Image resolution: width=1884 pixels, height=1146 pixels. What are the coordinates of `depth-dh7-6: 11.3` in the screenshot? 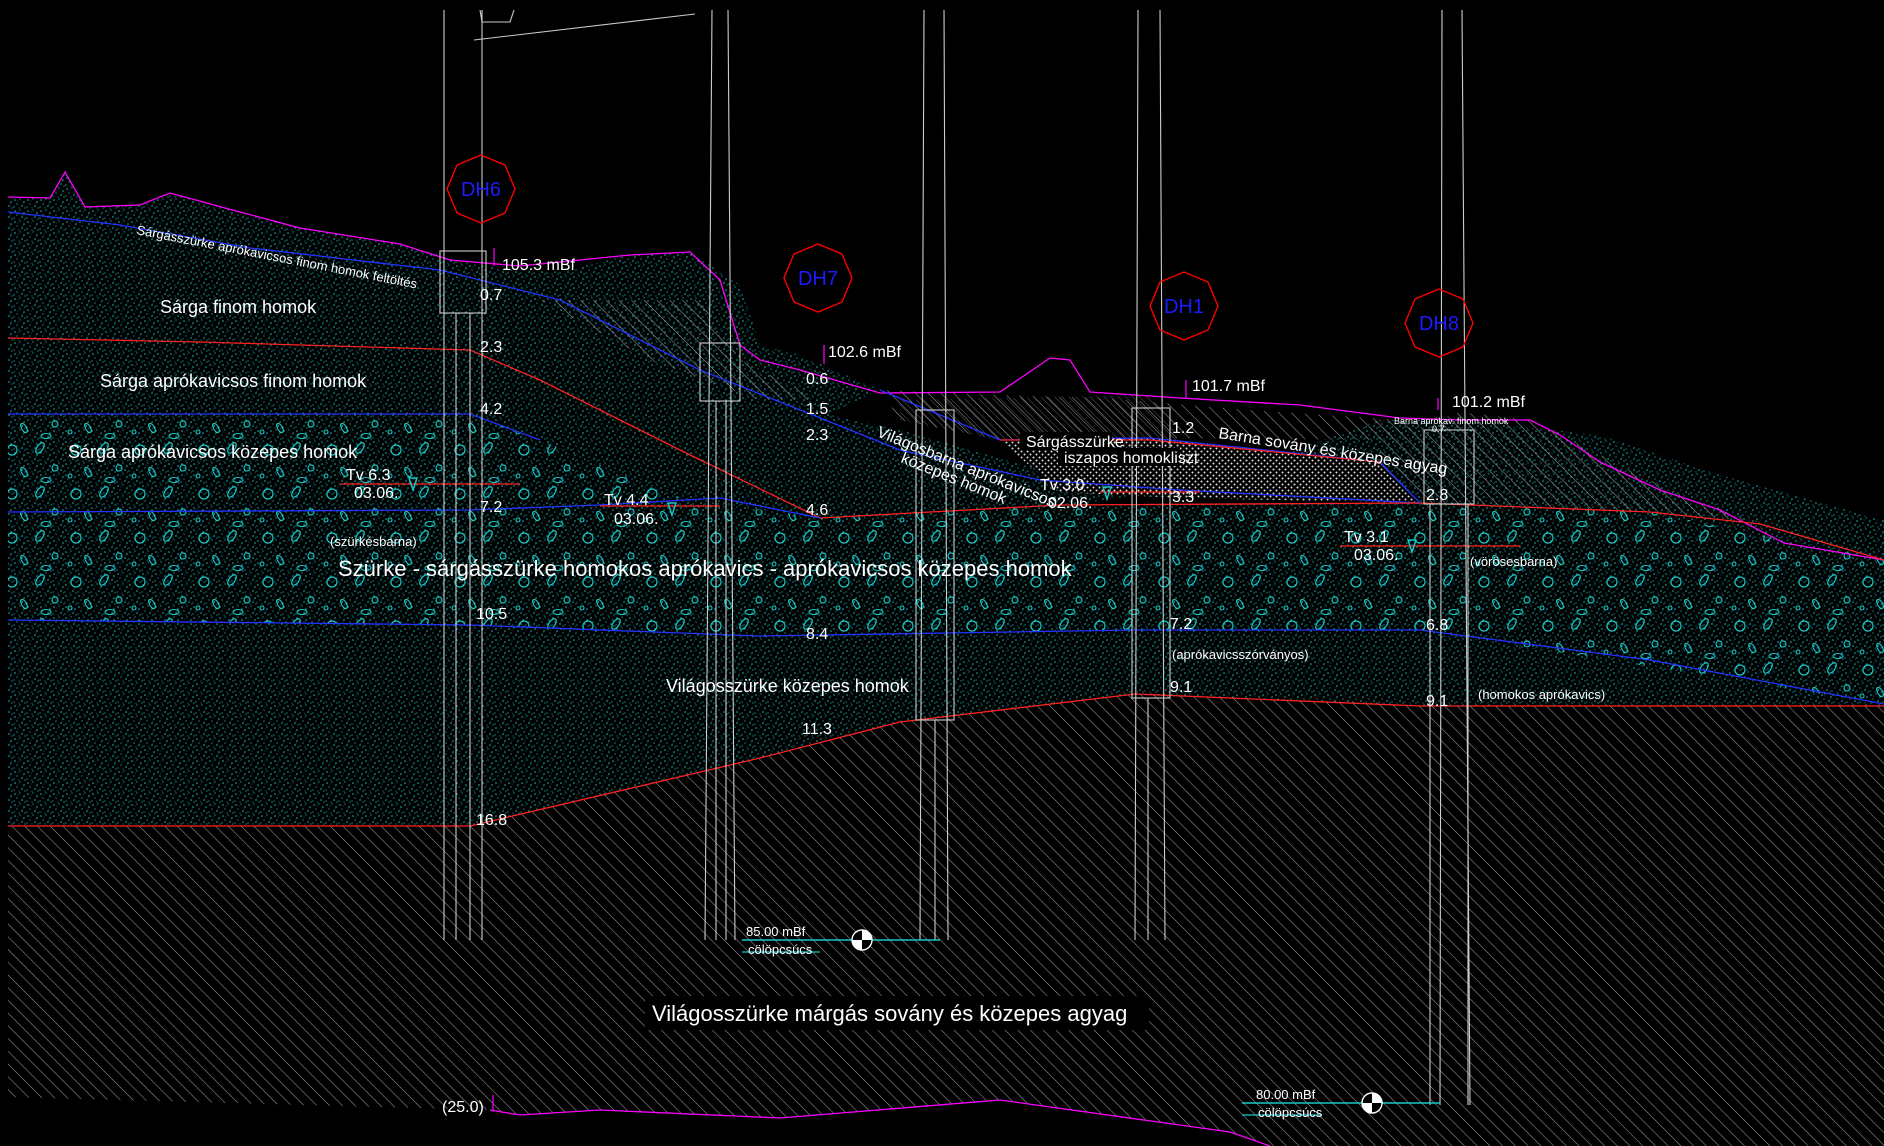 It's located at (817, 729).